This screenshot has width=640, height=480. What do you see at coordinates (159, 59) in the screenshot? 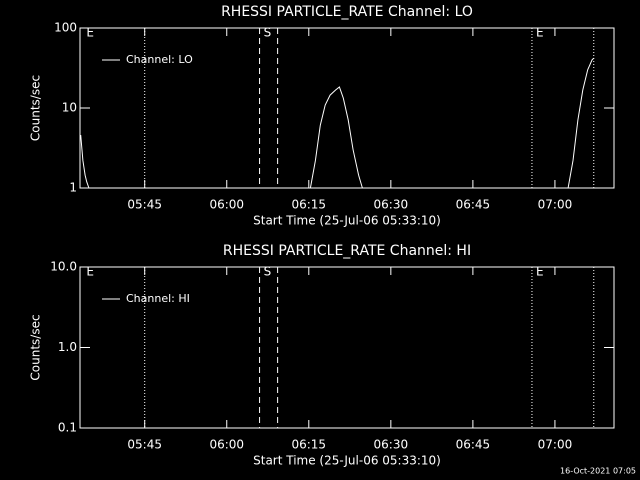
I see `legend-label: Channel: LO` at bounding box center [159, 59].